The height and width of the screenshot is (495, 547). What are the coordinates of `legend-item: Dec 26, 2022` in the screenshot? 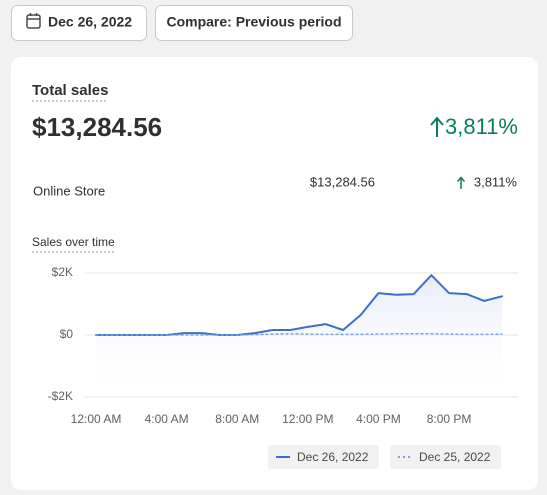 It's located at (323, 457).